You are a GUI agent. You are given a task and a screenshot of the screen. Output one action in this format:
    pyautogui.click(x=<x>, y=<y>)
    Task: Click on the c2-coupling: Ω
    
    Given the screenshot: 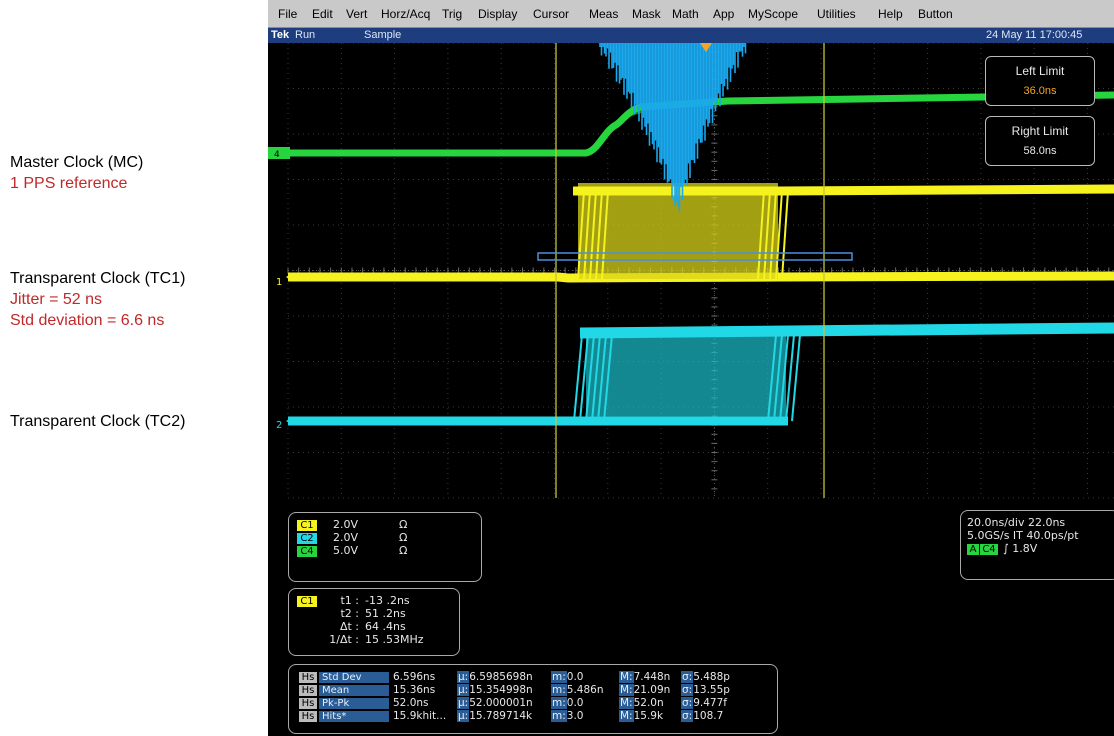 What is the action you would take?
    pyautogui.click(x=403, y=537)
    